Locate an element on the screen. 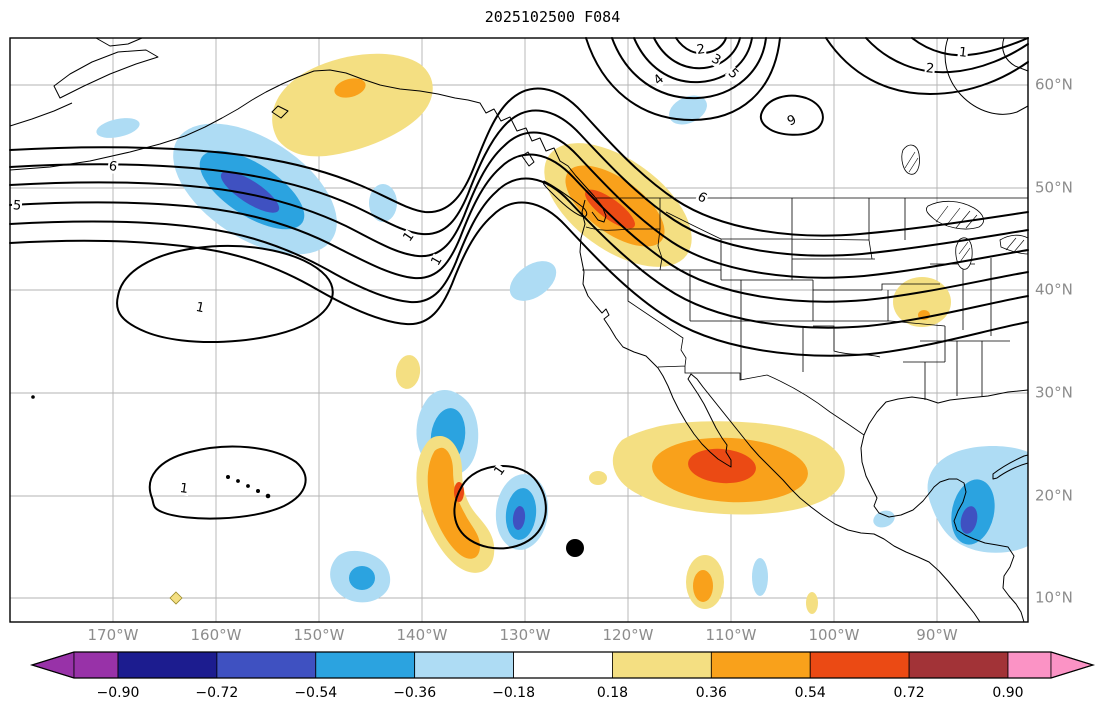  colorbar-under-arrow is located at coordinates (52, 665).